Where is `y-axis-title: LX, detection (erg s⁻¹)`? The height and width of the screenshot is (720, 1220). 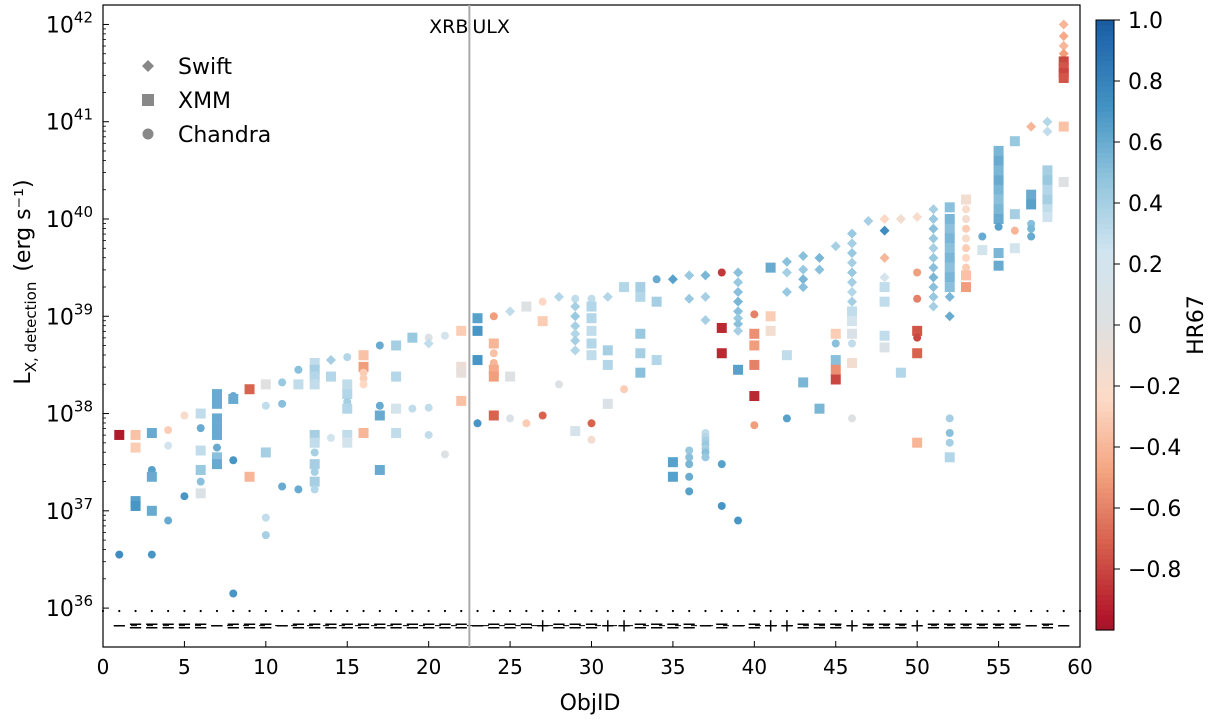
y-axis-title: LX, detection (erg s⁻¹) is located at coordinates (25, 281).